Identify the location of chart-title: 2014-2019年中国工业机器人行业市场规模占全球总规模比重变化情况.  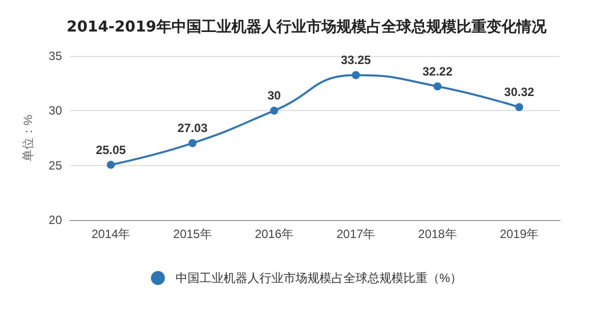
(307, 27).